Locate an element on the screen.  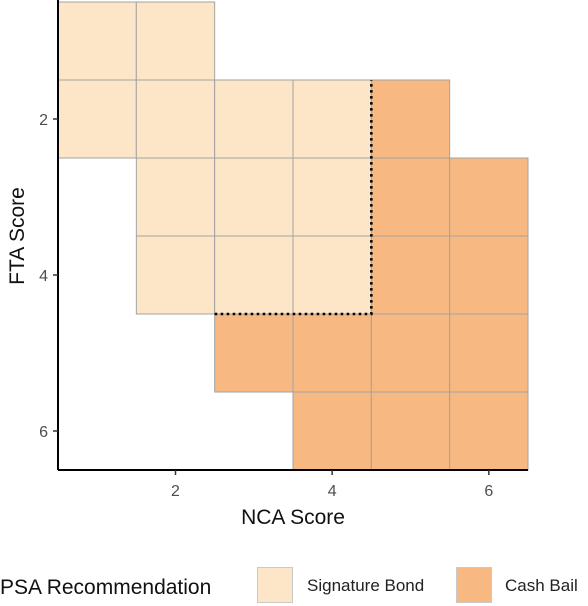
threshold-line is located at coordinates (293, 198).